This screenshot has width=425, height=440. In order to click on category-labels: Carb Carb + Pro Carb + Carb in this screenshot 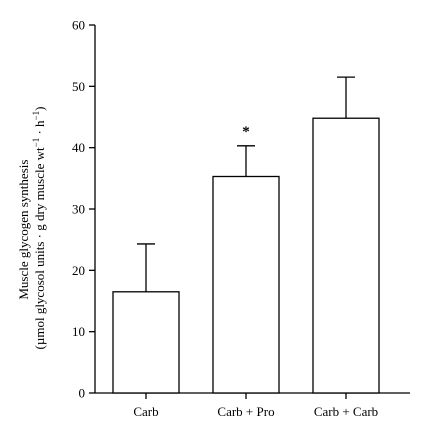, I will do `click(255, 411)`.